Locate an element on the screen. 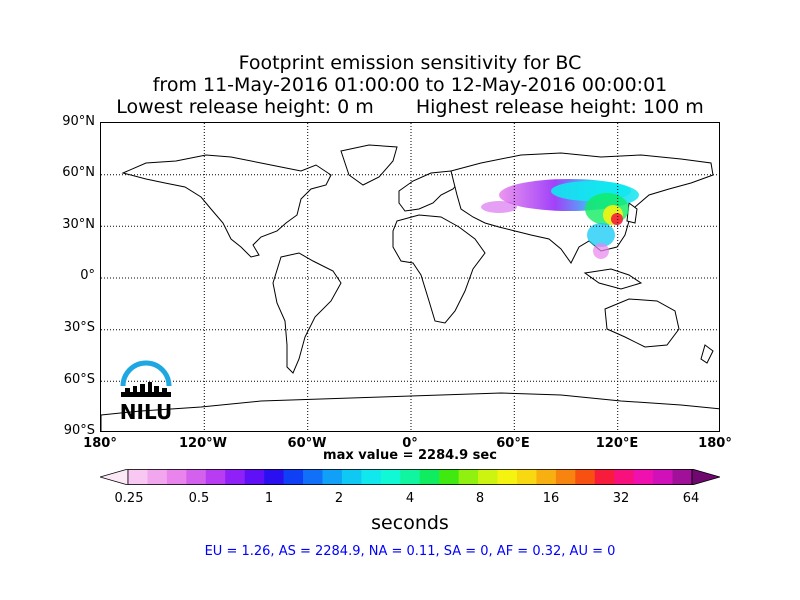  southeast-asia-islands is located at coordinates (613, 279).